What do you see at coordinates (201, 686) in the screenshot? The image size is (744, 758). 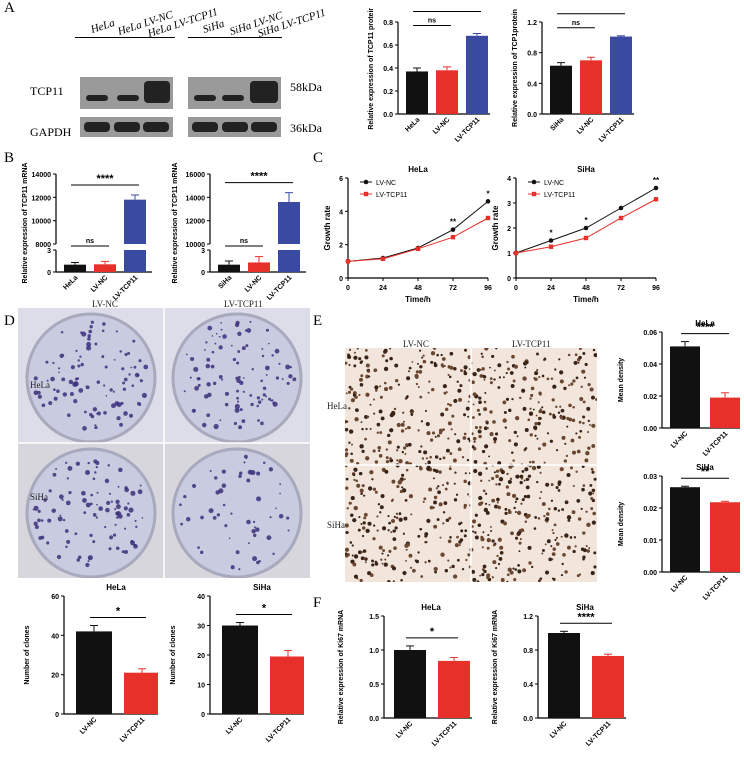 I see `y-tick-label: 10` at bounding box center [201, 686].